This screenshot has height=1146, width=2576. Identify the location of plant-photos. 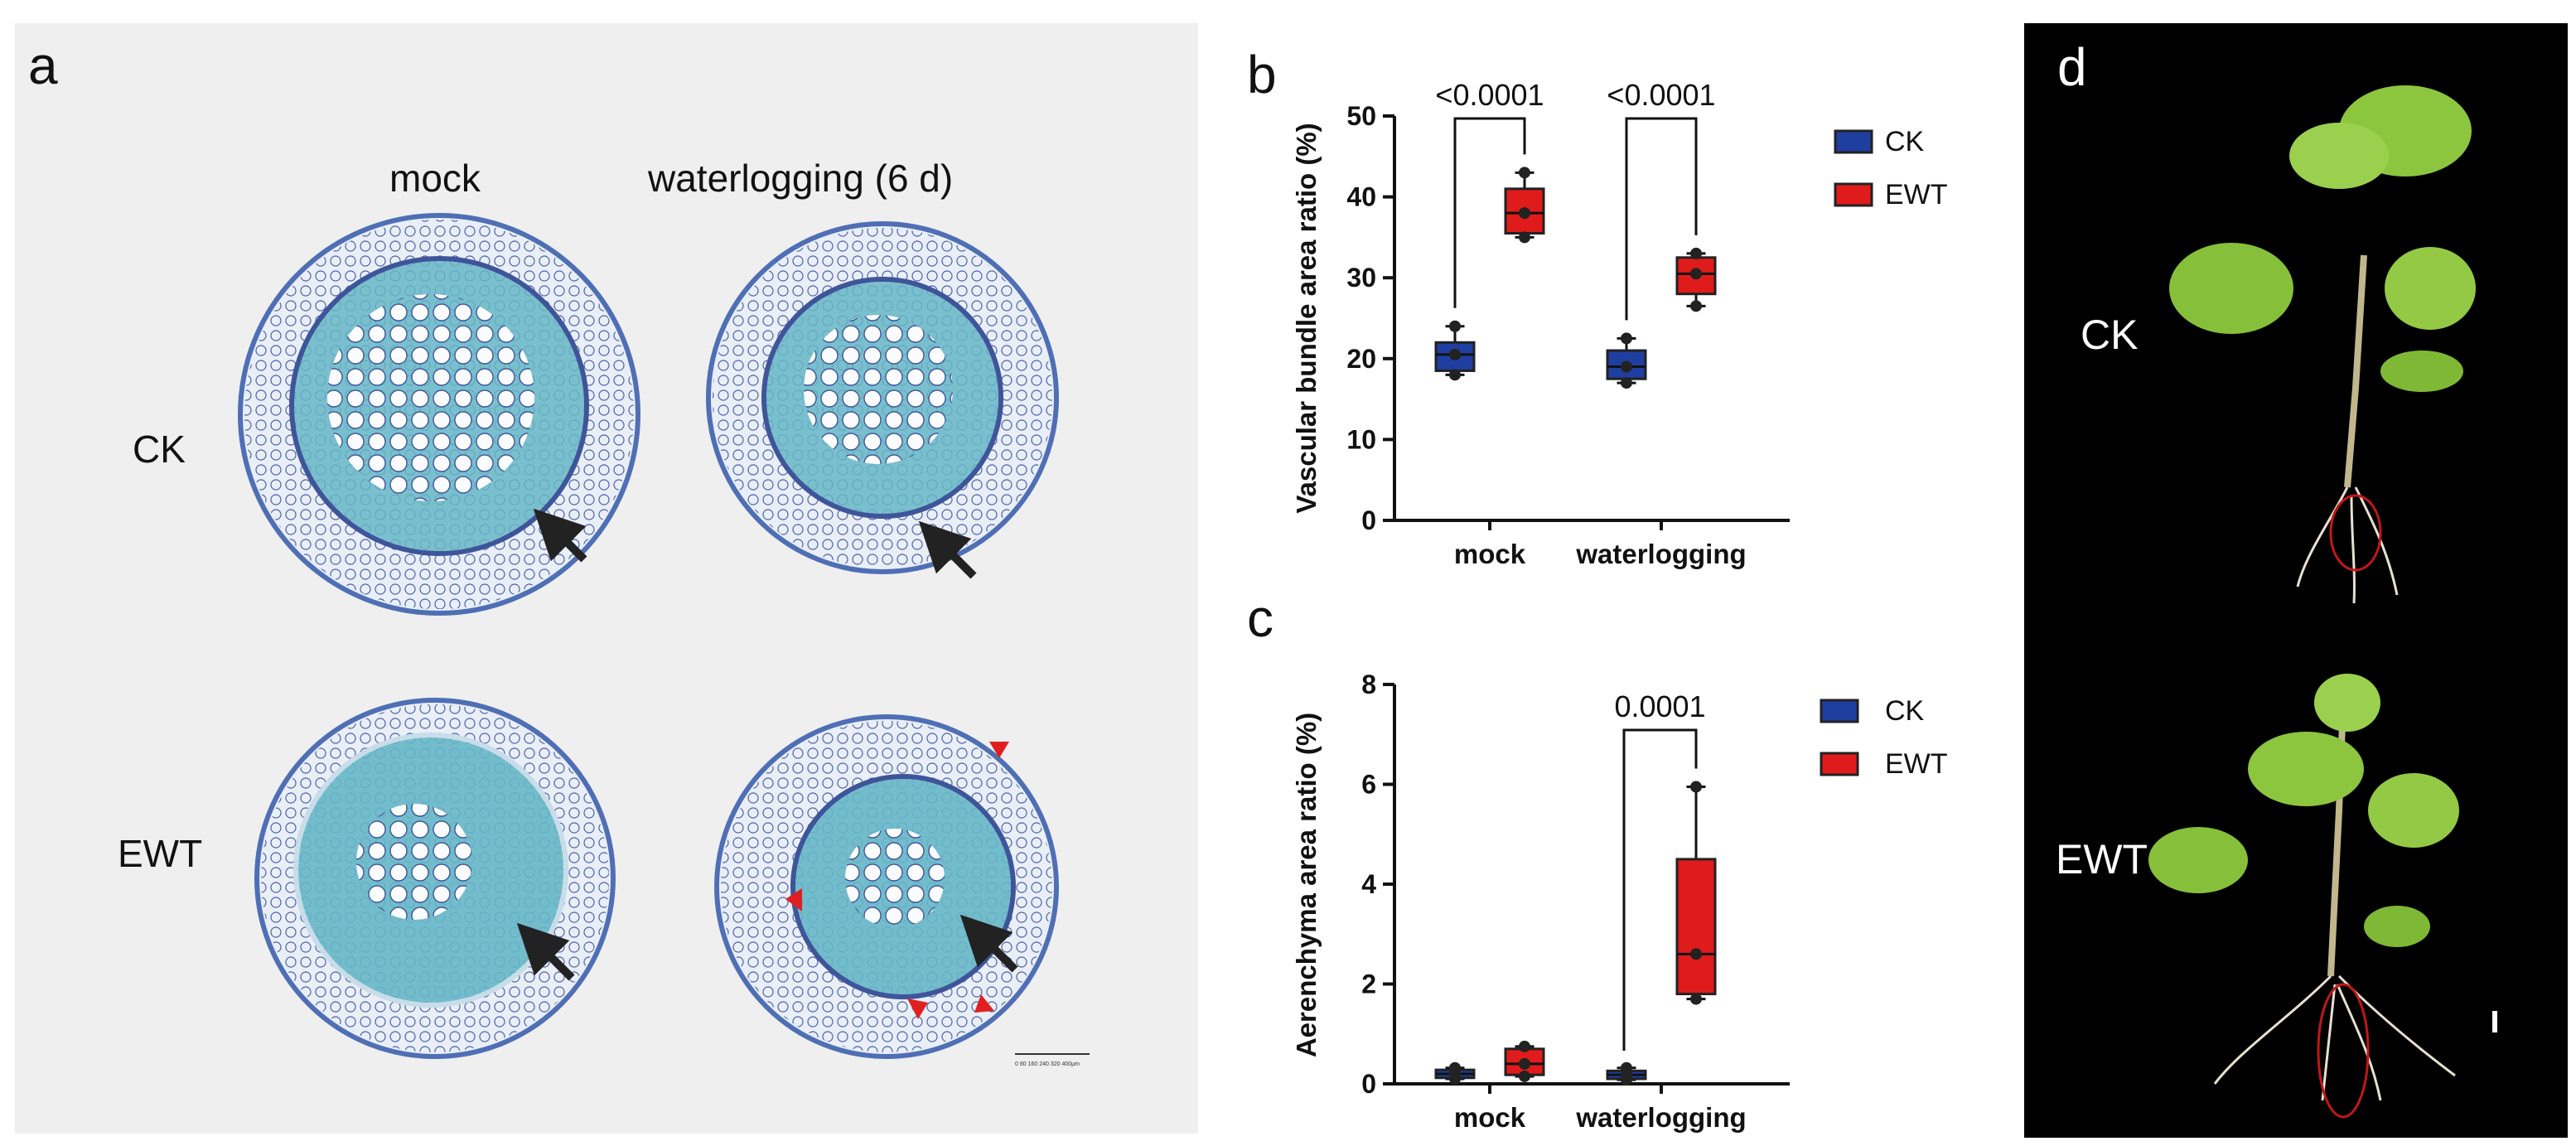
(2322, 602).